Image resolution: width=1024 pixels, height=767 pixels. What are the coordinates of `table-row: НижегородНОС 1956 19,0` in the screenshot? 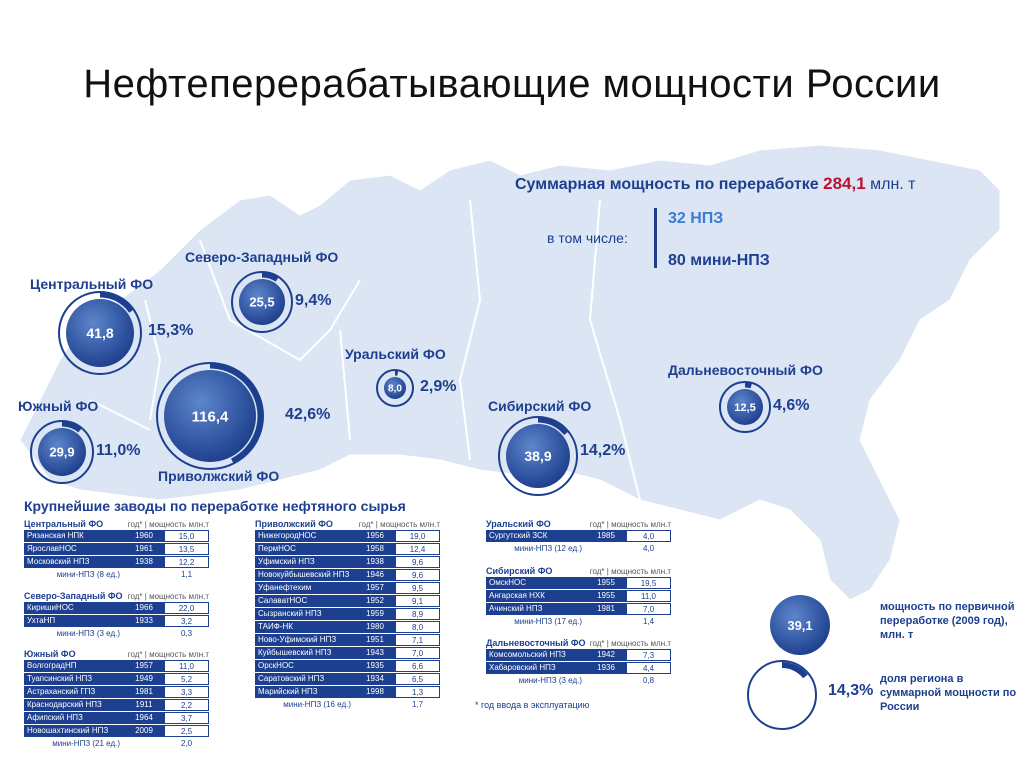 It's located at (347, 536).